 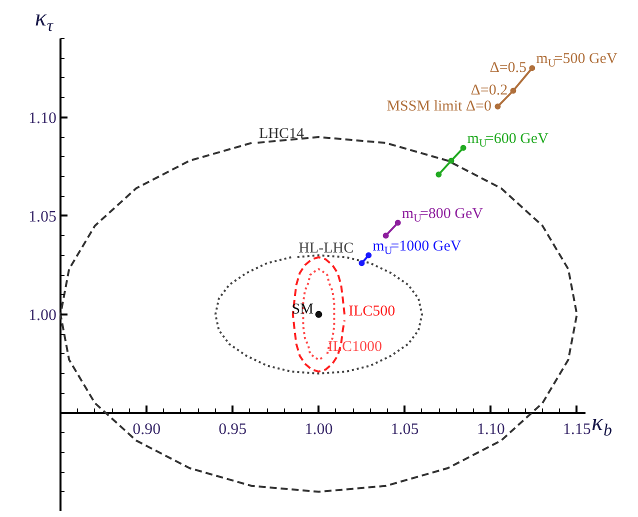 What do you see at coordinates (404, 429) in the screenshot?
I see `x-tick-label: 1.05` at bounding box center [404, 429].